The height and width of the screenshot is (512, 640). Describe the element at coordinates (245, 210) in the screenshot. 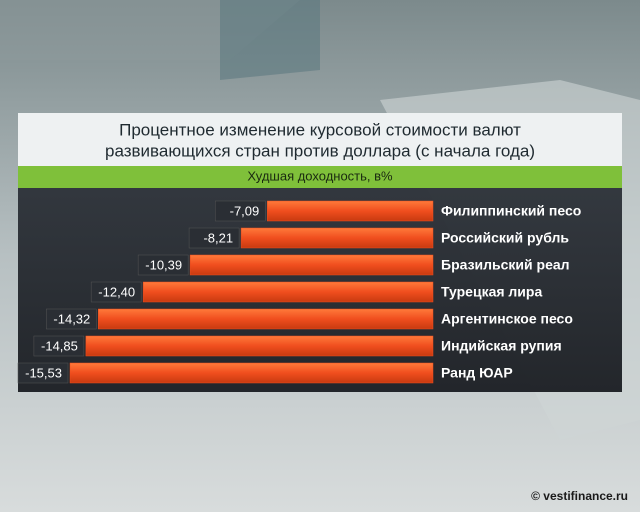

I see `value-label: -7,09` at that location.